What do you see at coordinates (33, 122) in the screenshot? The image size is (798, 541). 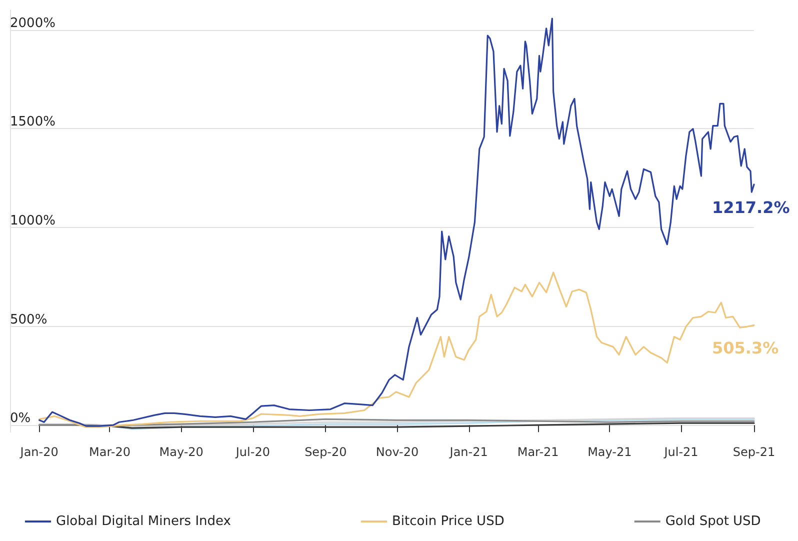 I see `y-tick-label: 1500%` at bounding box center [33, 122].